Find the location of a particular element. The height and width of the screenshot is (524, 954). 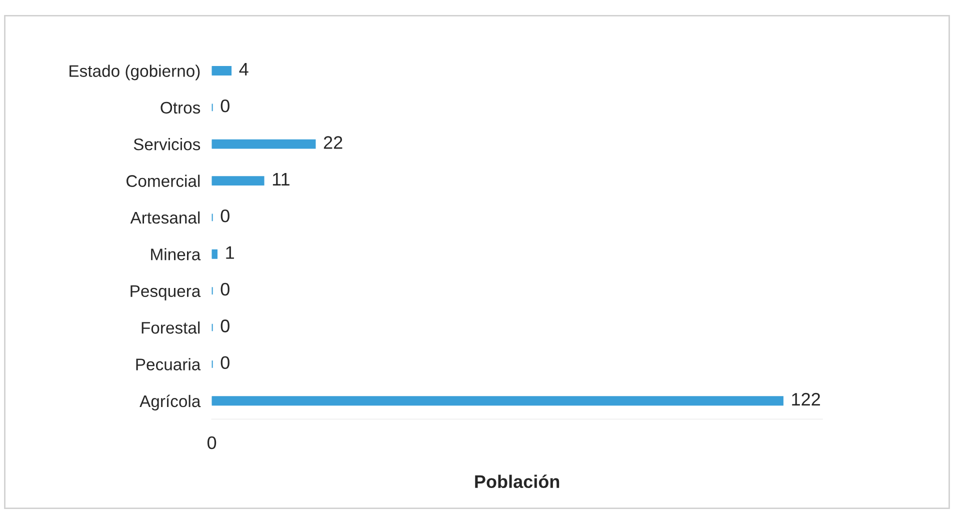

data-label: 1 is located at coordinates (230, 252).